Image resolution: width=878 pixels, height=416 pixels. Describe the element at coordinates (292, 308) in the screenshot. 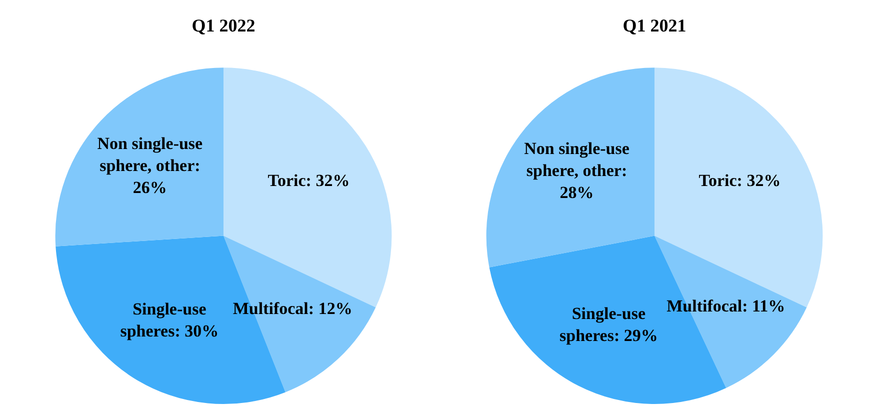

I see `slice-label: Multifocal: 12%` at that location.